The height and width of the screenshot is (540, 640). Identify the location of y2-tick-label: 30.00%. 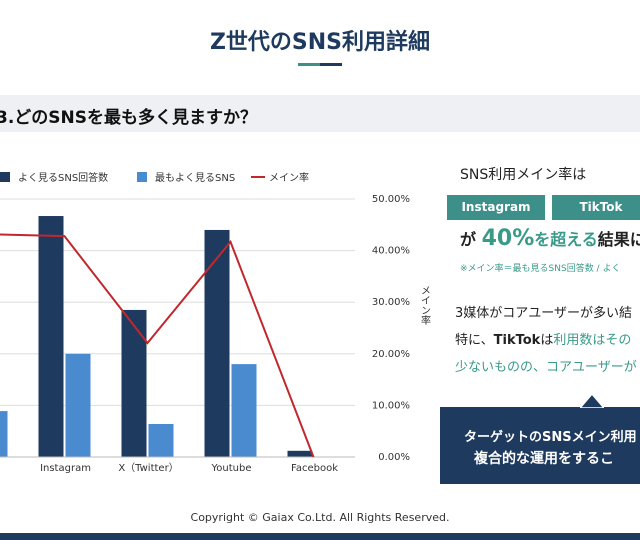
(391, 302).